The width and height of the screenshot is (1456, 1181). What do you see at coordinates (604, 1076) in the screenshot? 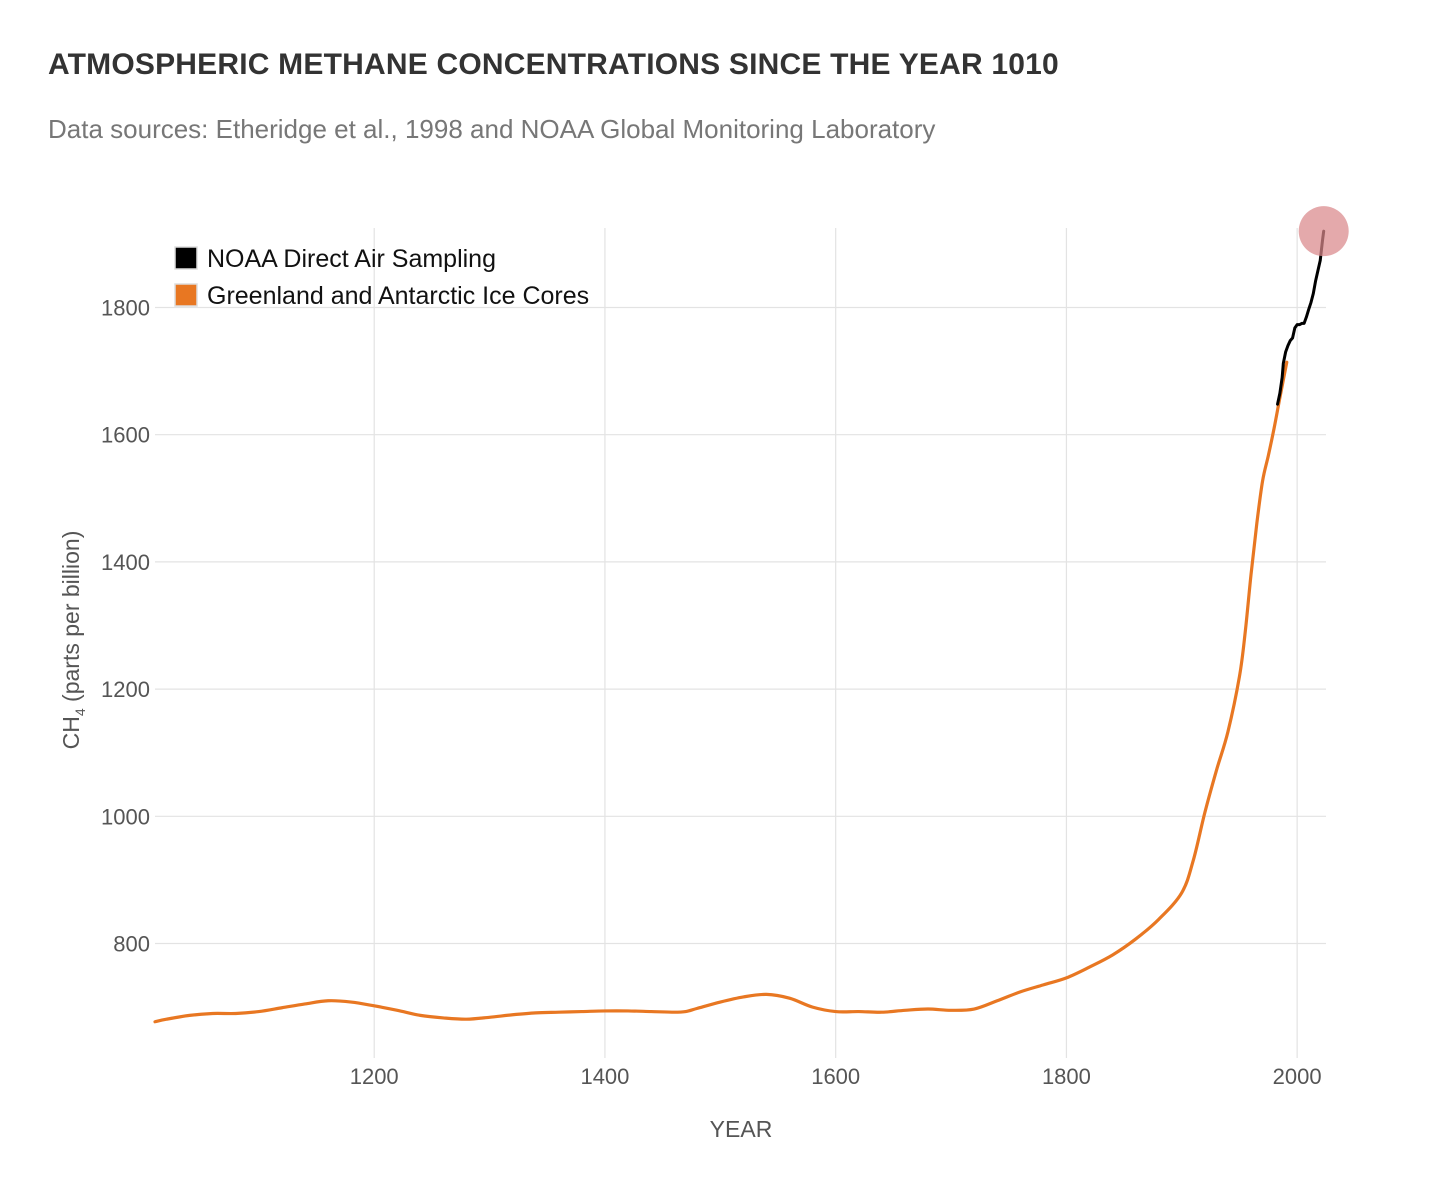
I see `x-tick-1400: 1400` at bounding box center [604, 1076].